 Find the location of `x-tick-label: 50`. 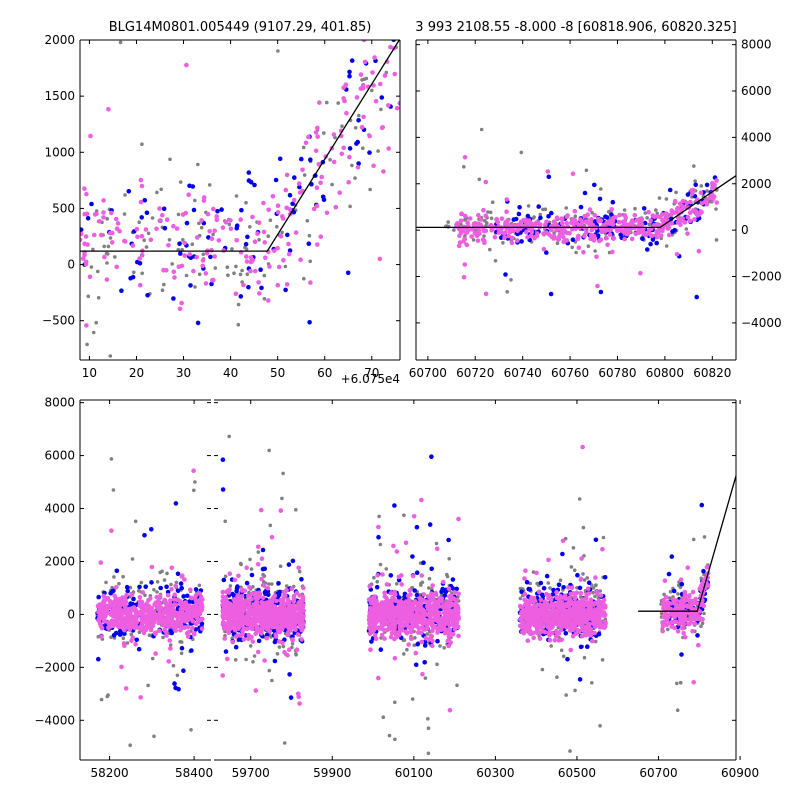

x-tick-label: 50 is located at coordinates (277, 373).